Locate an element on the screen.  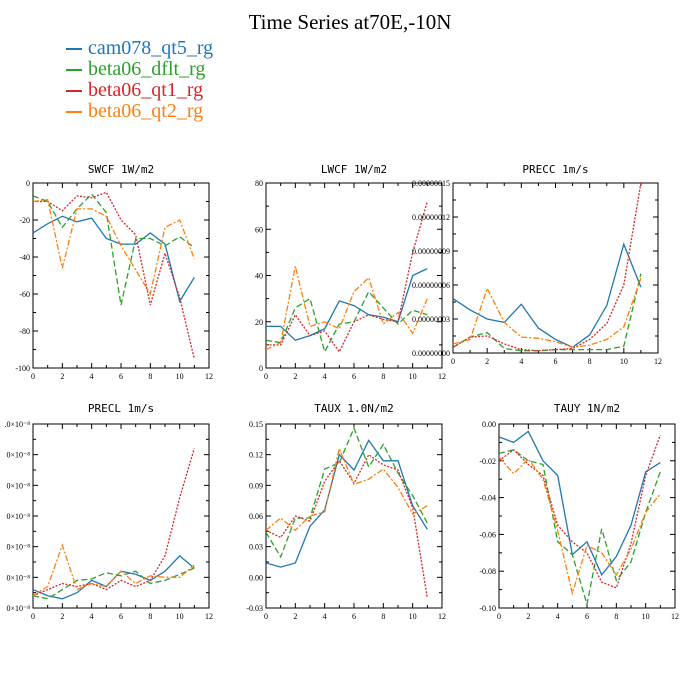
y-tick-label: 0.00000009 is located at coordinates (431, 251).